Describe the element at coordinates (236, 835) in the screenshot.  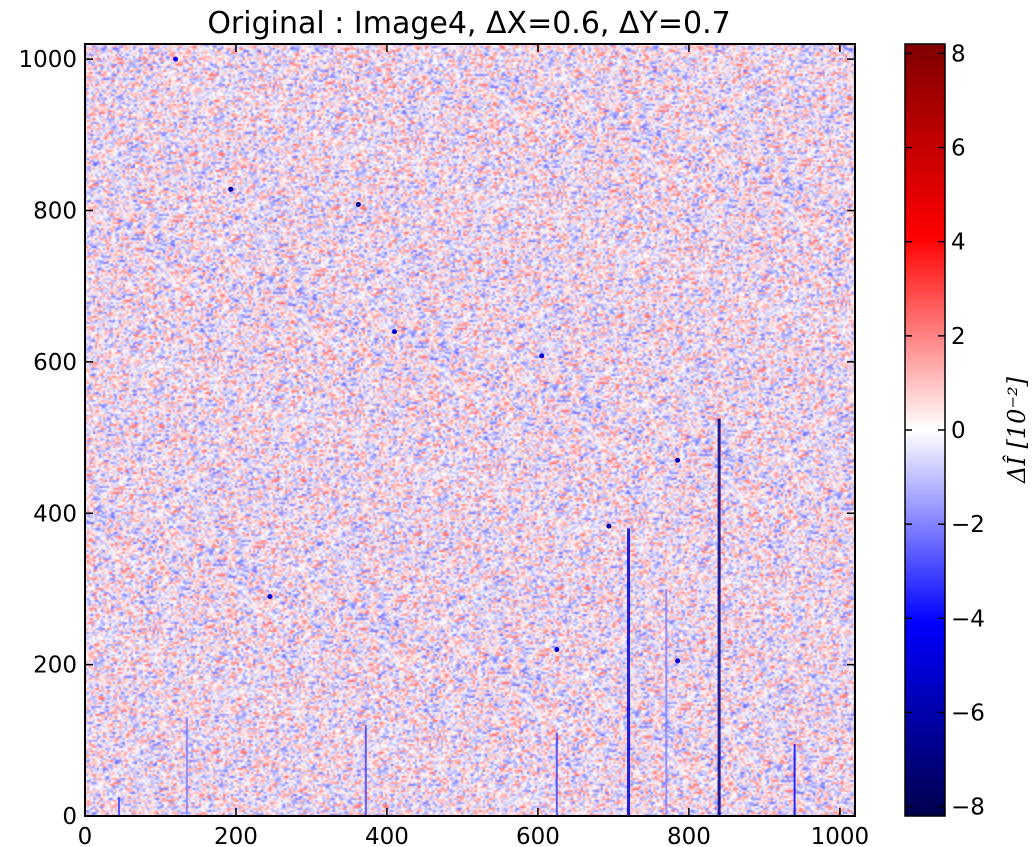
I see `x-tick-label: 200` at that location.